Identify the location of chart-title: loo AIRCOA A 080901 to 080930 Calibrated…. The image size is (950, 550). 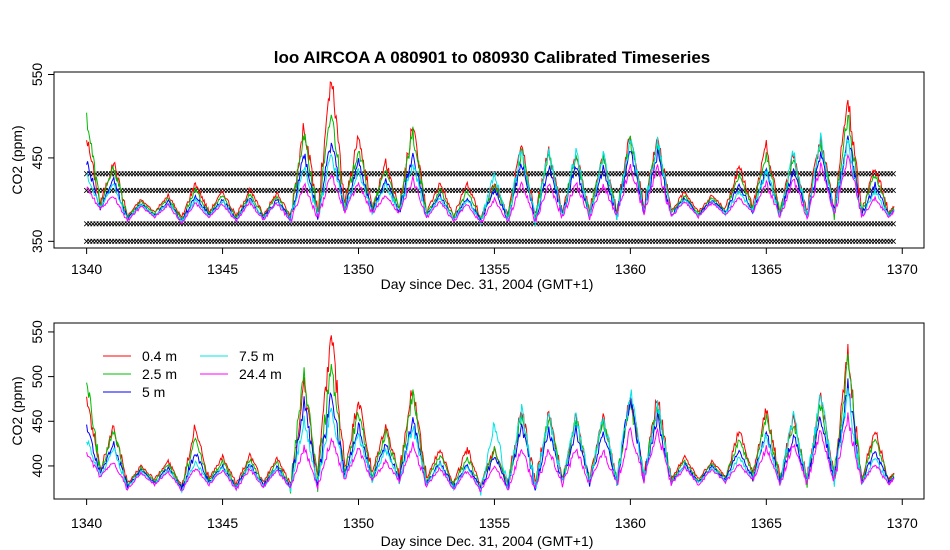
(492, 57).